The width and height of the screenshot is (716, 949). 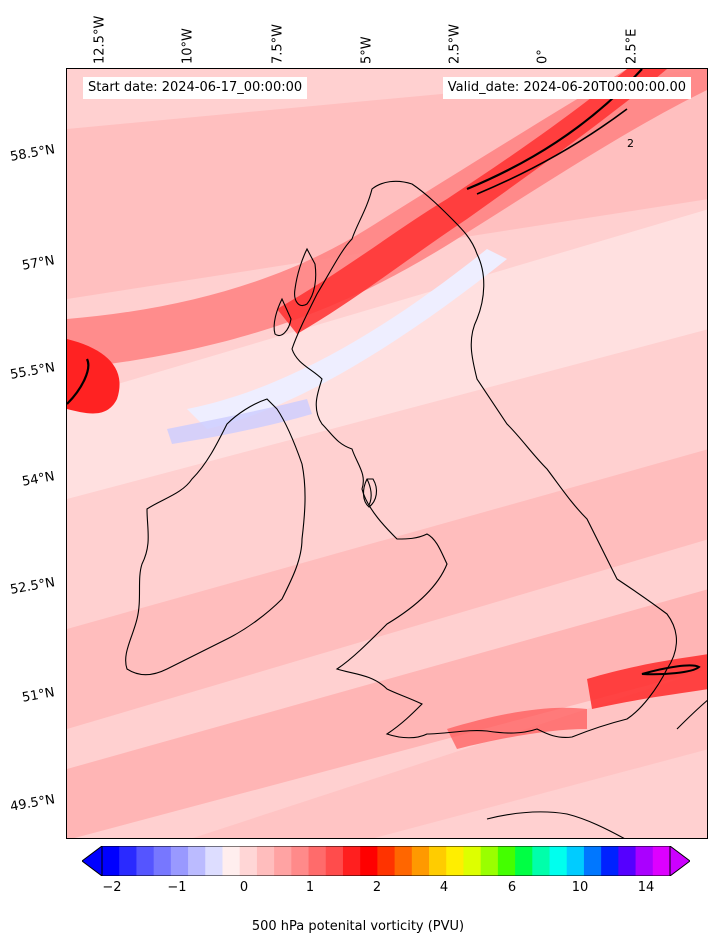 What do you see at coordinates (278, 43) in the screenshot?
I see `lon-label-7-5w: 7.5°W` at bounding box center [278, 43].